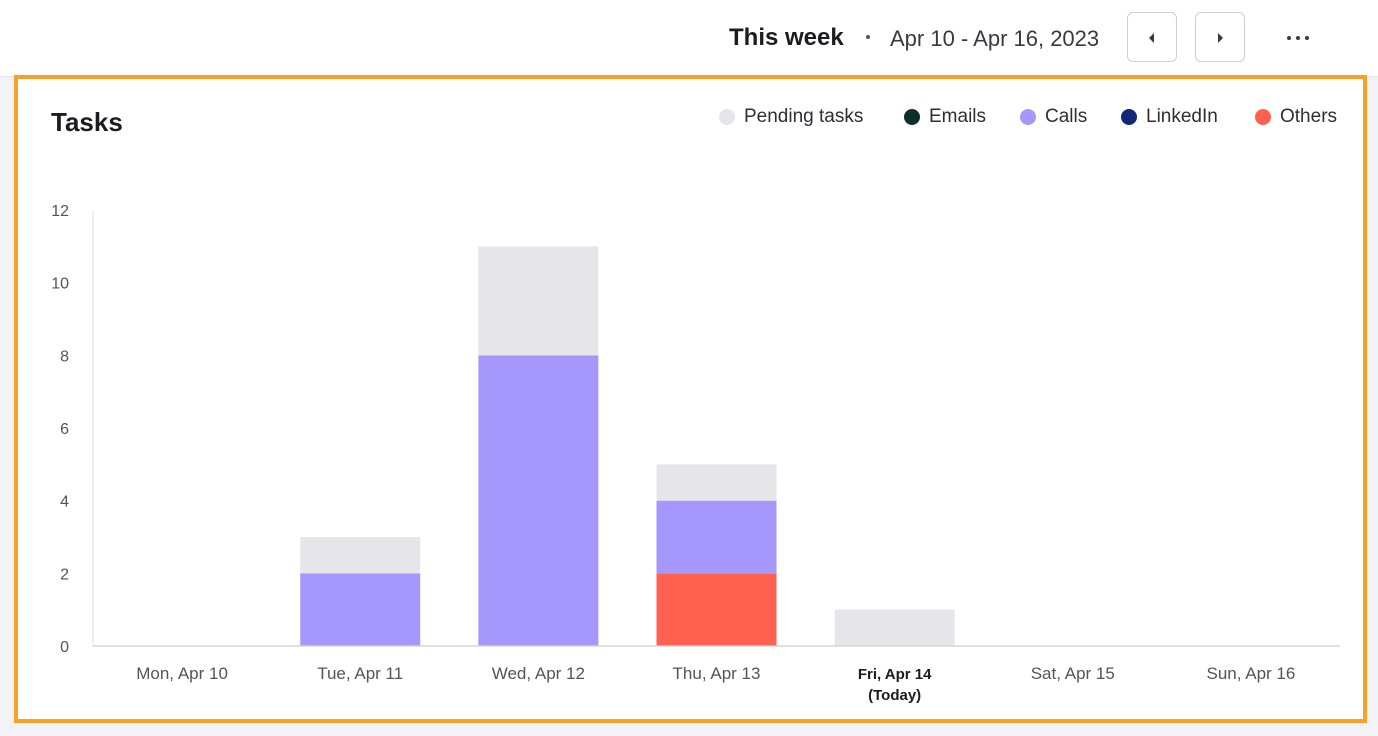 The width and height of the screenshot is (1378, 736). What do you see at coordinates (538, 673) in the screenshot?
I see `x-tick-label: Wed, Apr 12` at bounding box center [538, 673].